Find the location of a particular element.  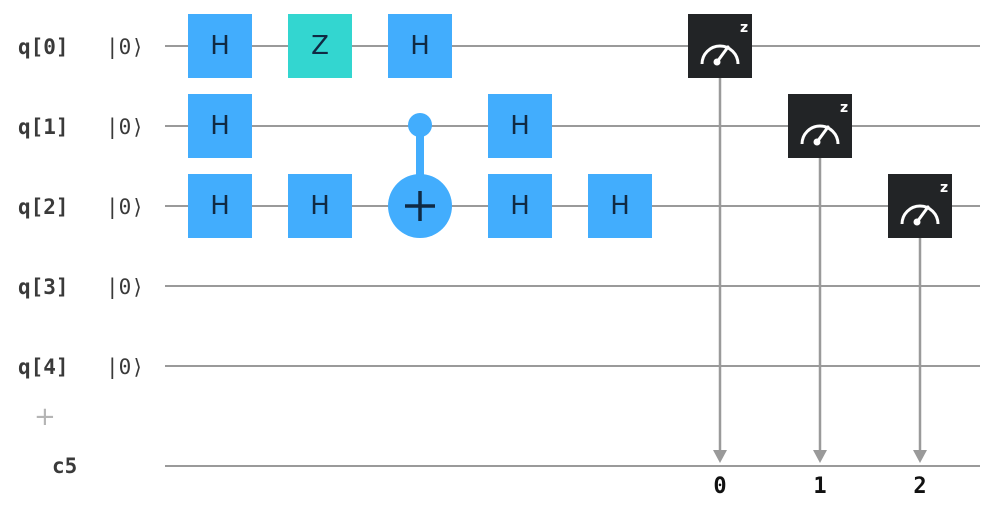

cnot-control-dot is located at coordinates (420, 125).